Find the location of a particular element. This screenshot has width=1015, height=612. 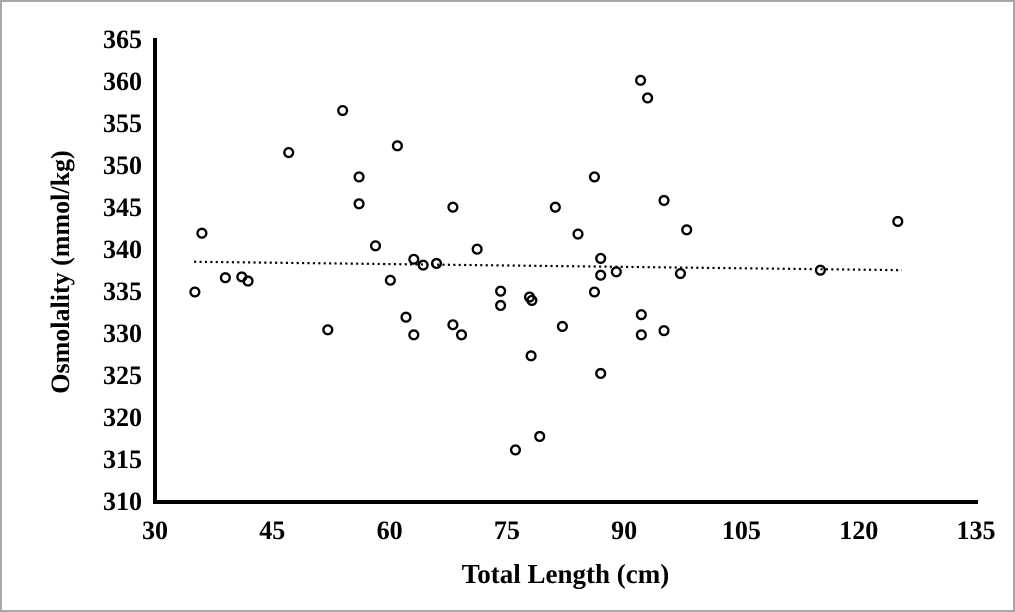

y-tick-label: 335 is located at coordinates (122, 291).